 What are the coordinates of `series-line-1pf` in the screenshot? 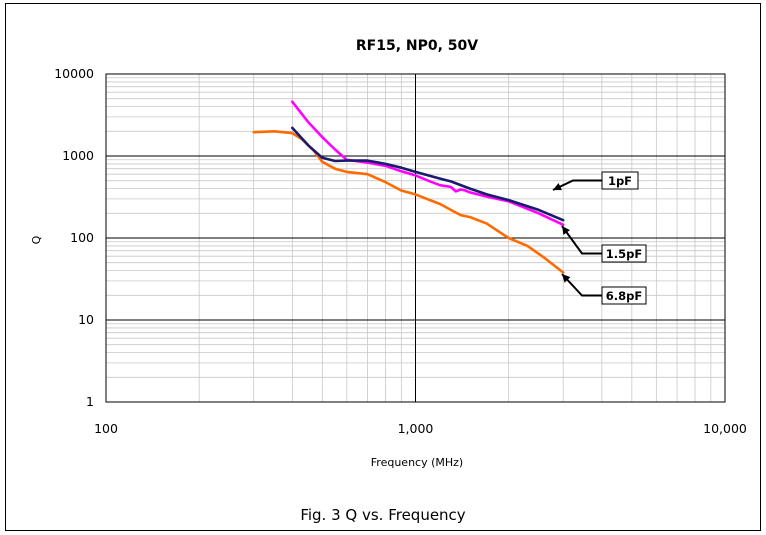 It's located at (428, 174).